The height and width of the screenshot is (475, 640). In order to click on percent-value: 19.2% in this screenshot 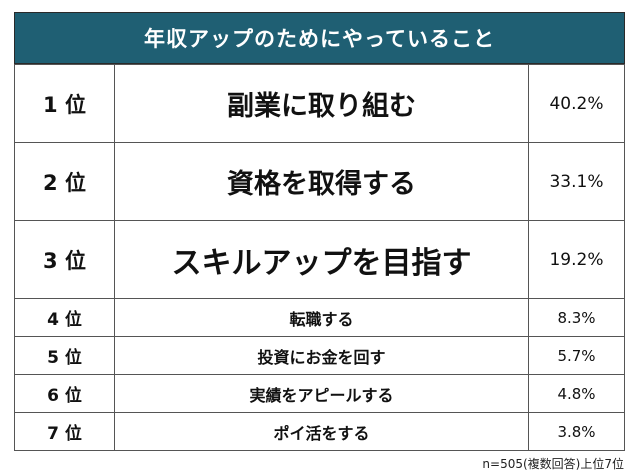, I will do `click(576, 259)`.